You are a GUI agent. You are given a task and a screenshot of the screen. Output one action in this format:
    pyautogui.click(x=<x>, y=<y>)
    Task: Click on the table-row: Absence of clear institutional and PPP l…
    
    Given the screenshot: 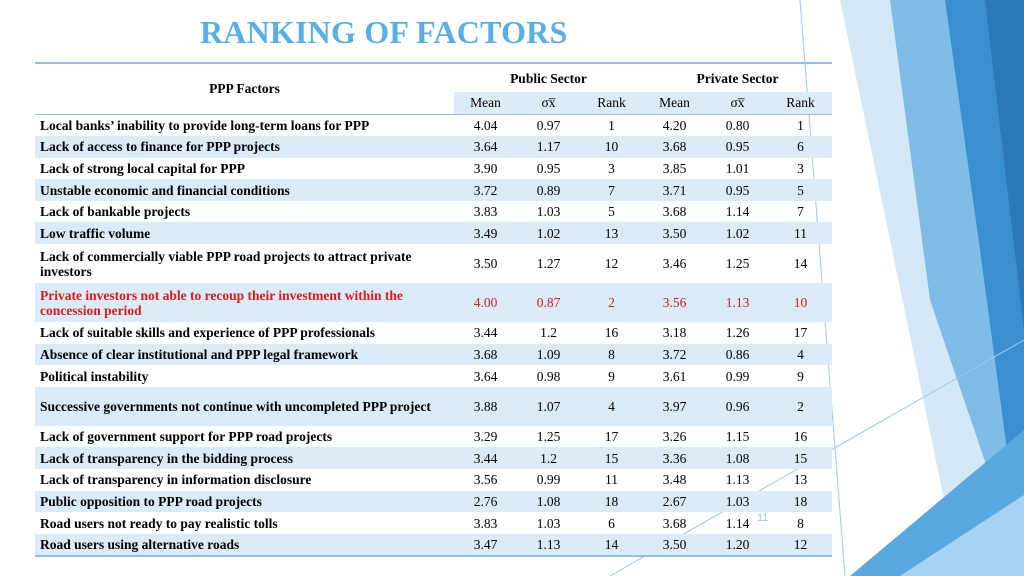 What is the action you would take?
    pyautogui.click(x=434, y=354)
    